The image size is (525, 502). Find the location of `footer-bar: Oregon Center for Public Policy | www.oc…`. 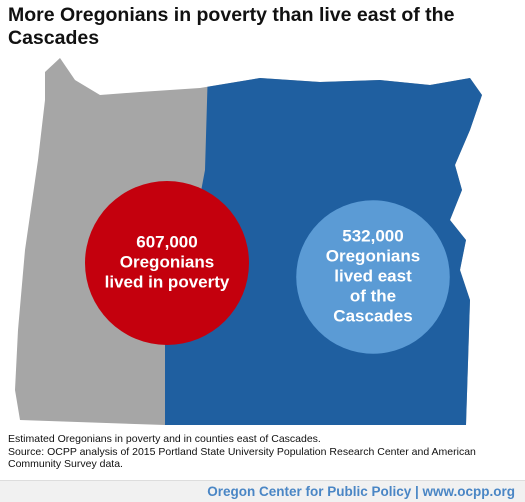

footer-bar: Oregon Center for Public Policy | www.oc… is located at coordinates (262, 491).